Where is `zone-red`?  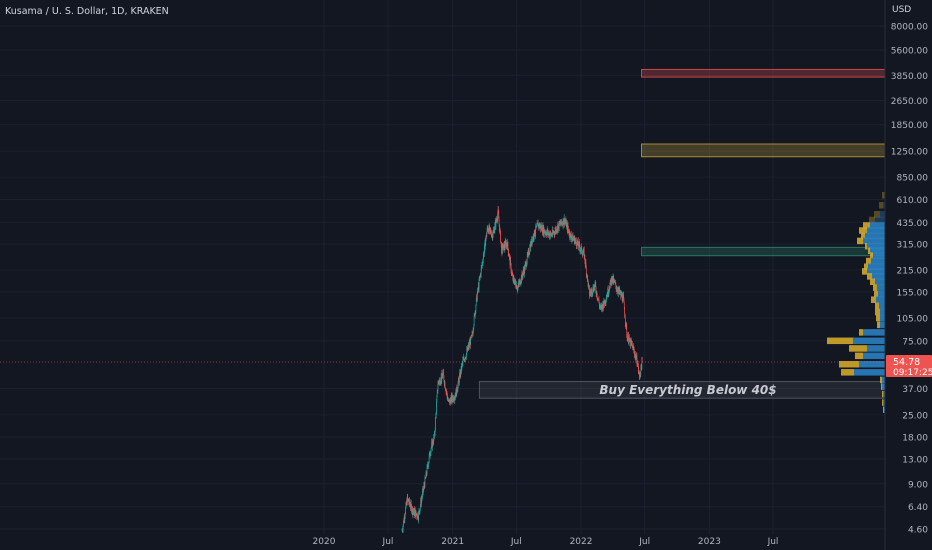 zone-red is located at coordinates (763, 73).